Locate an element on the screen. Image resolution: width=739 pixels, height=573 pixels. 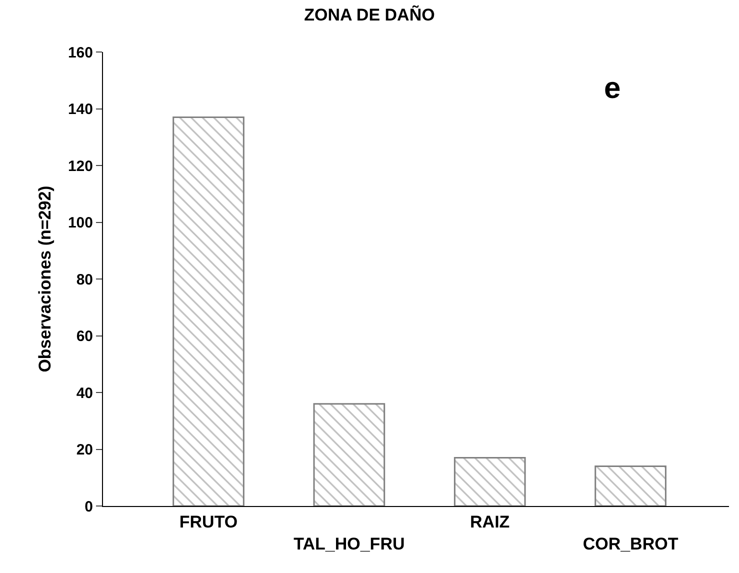
y-tick-label: 60 is located at coordinates (84, 336).